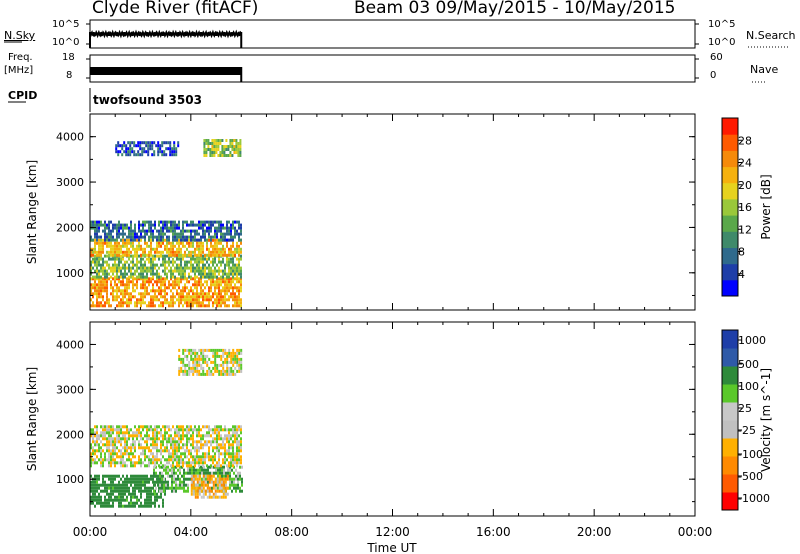  What do you see at coordinates (70, 389) in the screenshot?
I see `y-tick-label: 3000` at bounding box center [70, 389].